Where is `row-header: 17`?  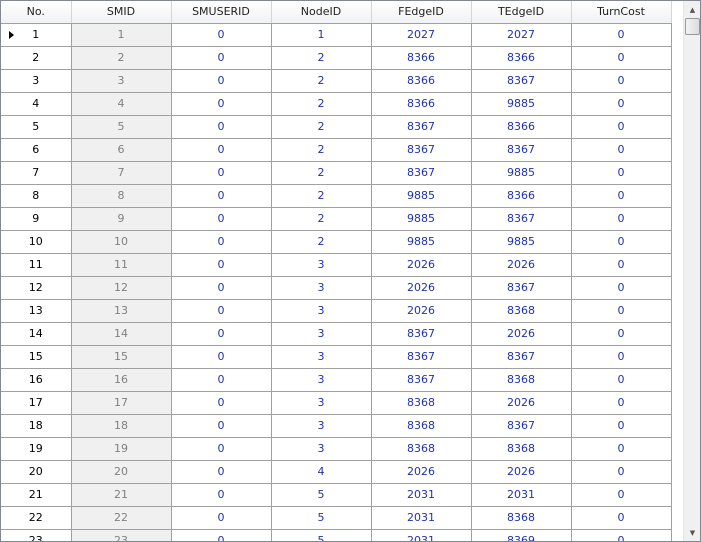
row-header: 17 is located at coordinates (36, 403).